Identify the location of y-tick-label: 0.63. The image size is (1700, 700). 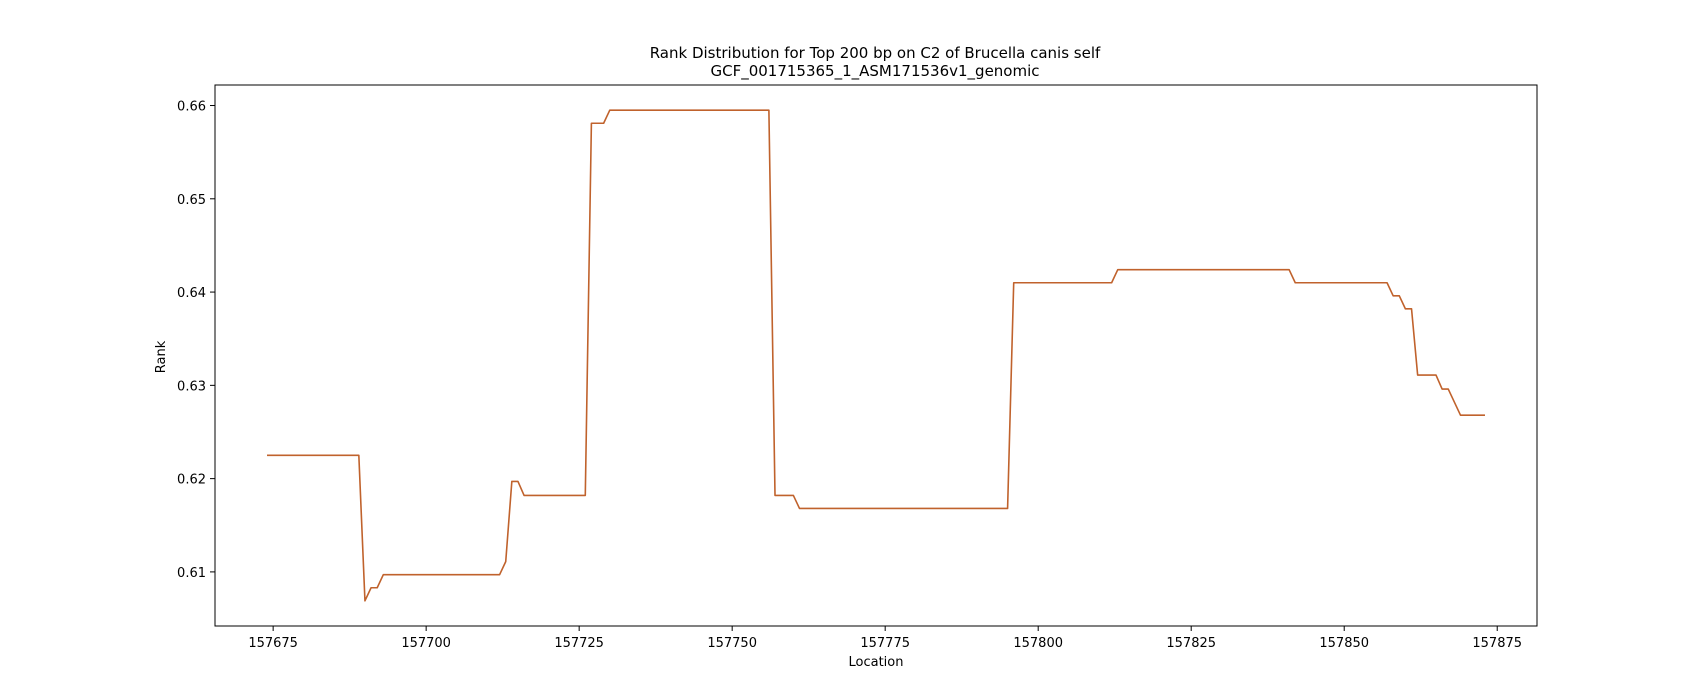
(191, 386).